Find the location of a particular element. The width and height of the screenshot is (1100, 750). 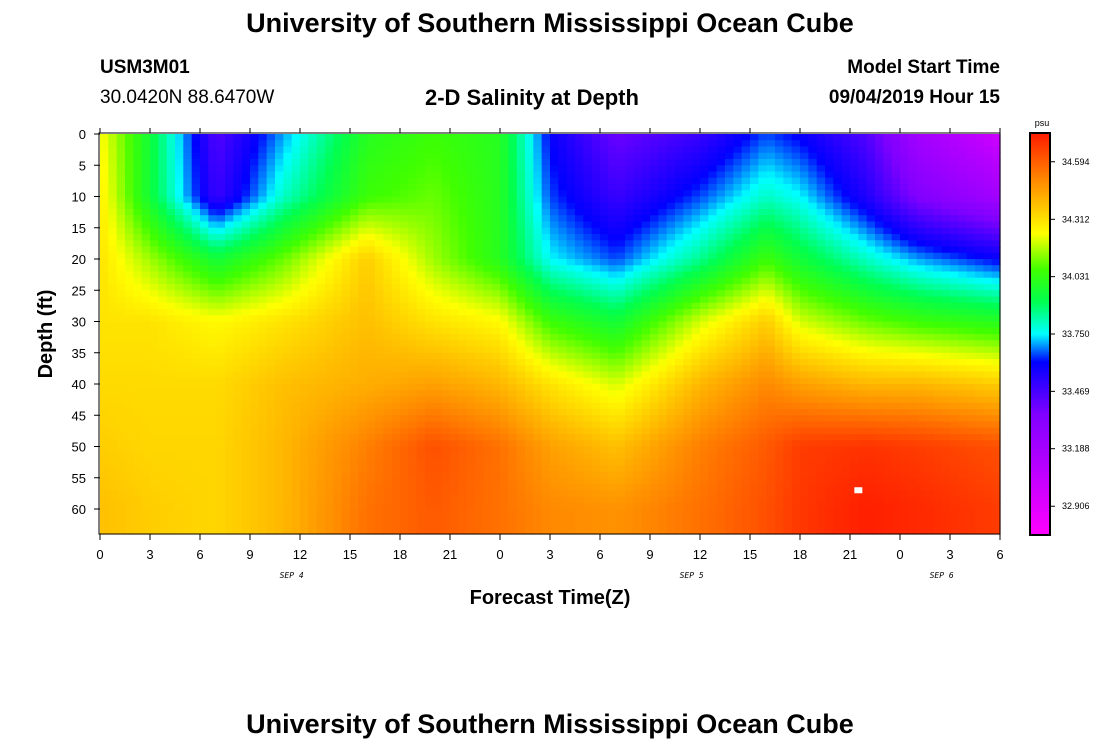

station-coords: 30.0420N 88.6470W is located at coordinates (187, 97).